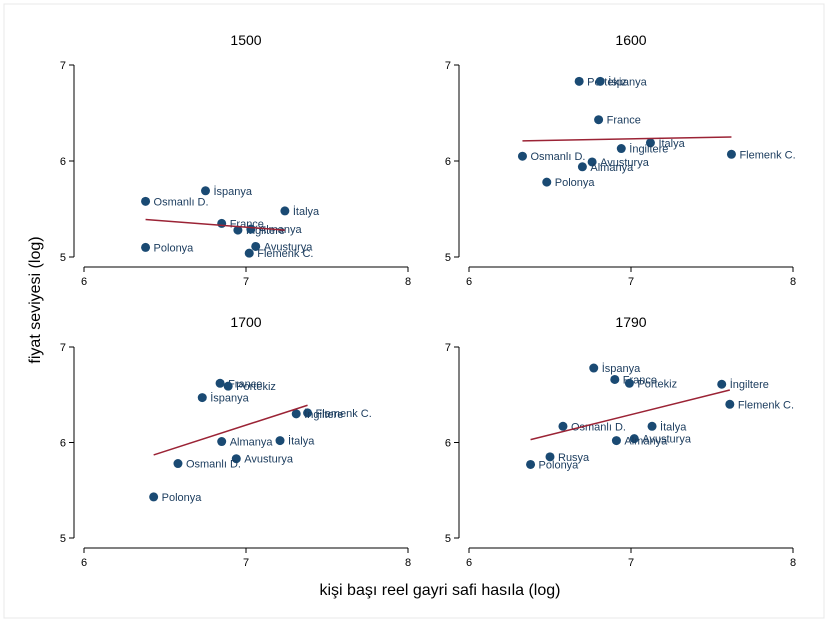 The height and width of the screenshot is (622, 828). Describe the element at coordinates (245, 322) in the screenshot. I see `panel-title: 1700` at that location.